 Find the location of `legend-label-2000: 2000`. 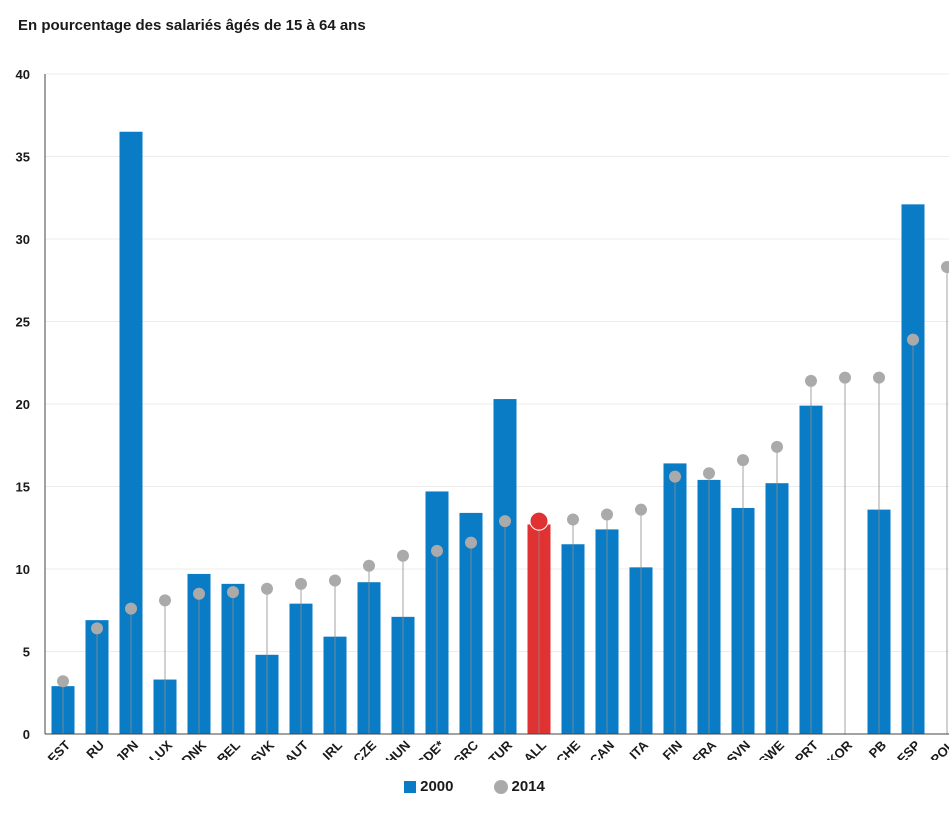

legend-label-2000: 2000 is located at coordinates (437, 786).